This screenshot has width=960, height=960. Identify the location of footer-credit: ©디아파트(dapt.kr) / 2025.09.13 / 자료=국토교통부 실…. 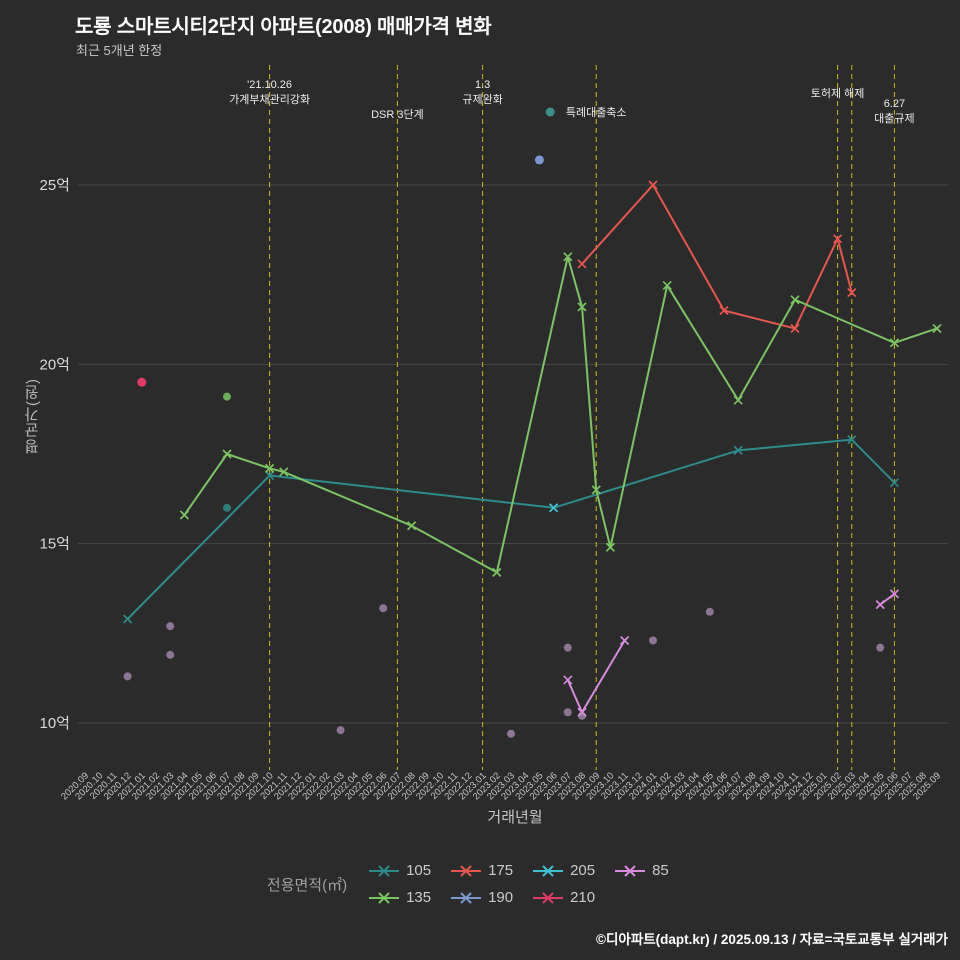
(772, 939).